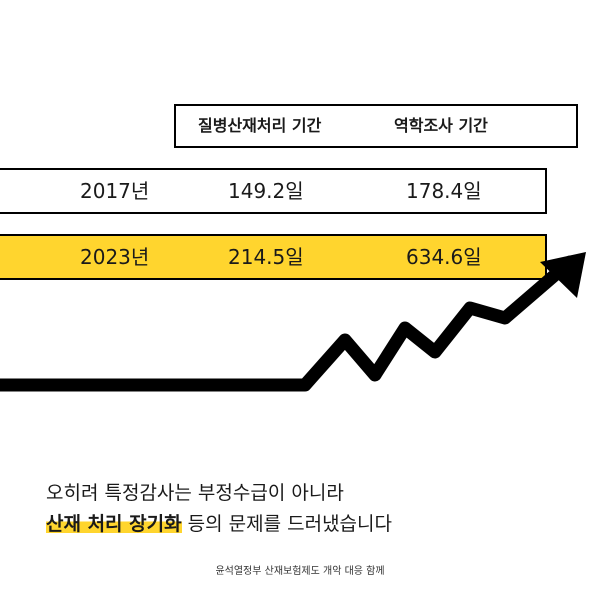 The image size is (600, 600). I want to click on footer-credit: 윤석열정부 산재보험제도 개악 대응 함께, so click(300, 571).